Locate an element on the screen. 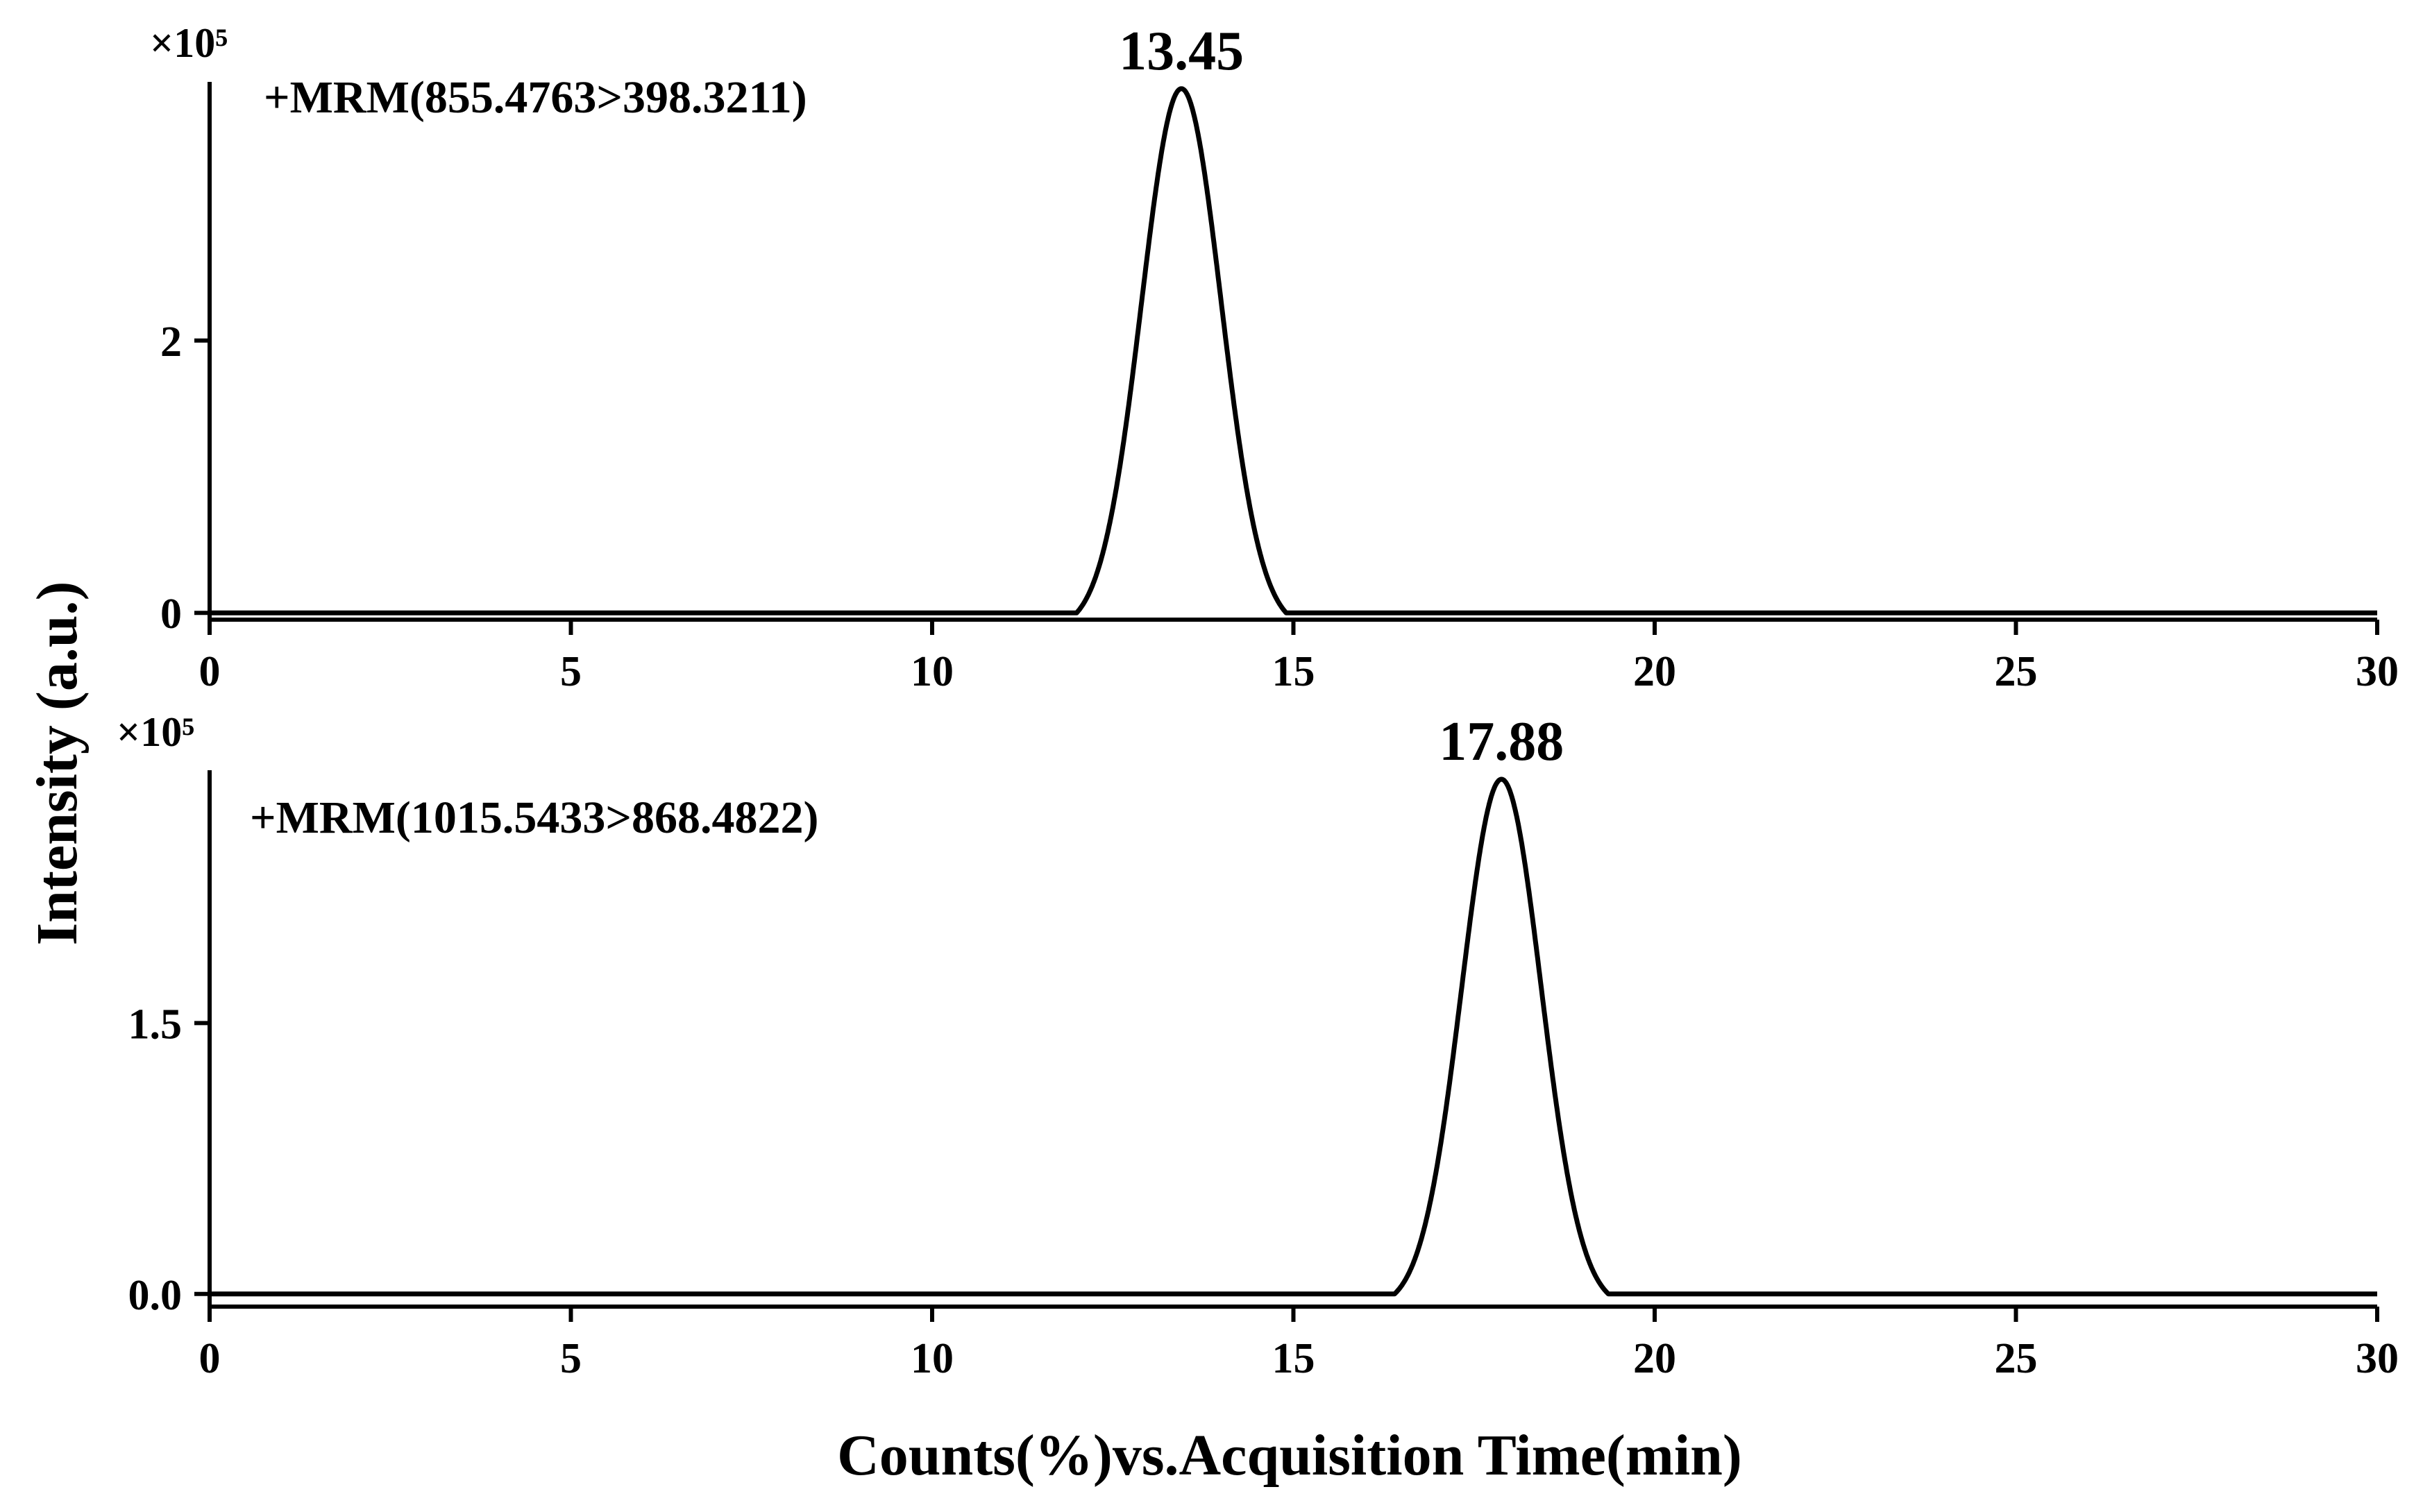 The height and width of the screenshot is (1512, 2423). y-tick-label: 0.0 is located at coordinates (156, 1295).